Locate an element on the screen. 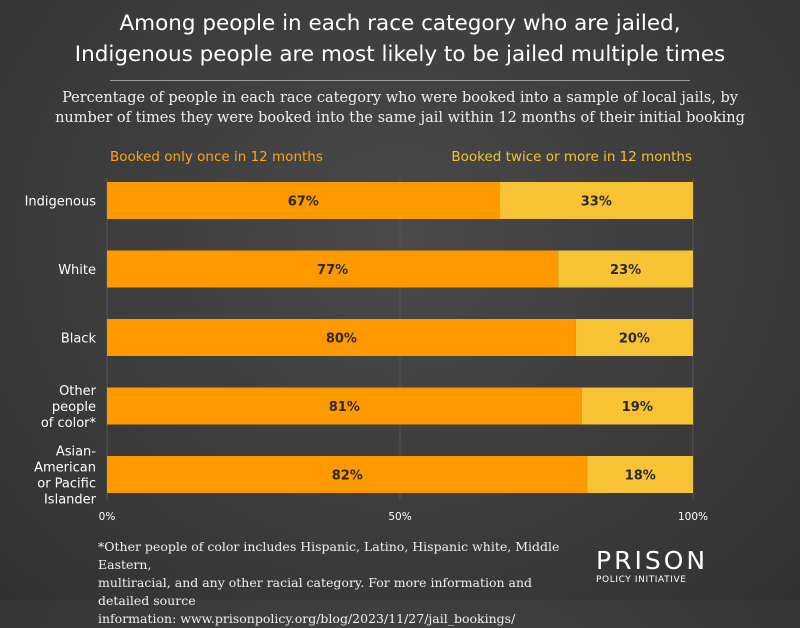 Image resolution: width=800 pixels, height=628 pixels. category-label-line: of color* is located at coordinates (69, 423).